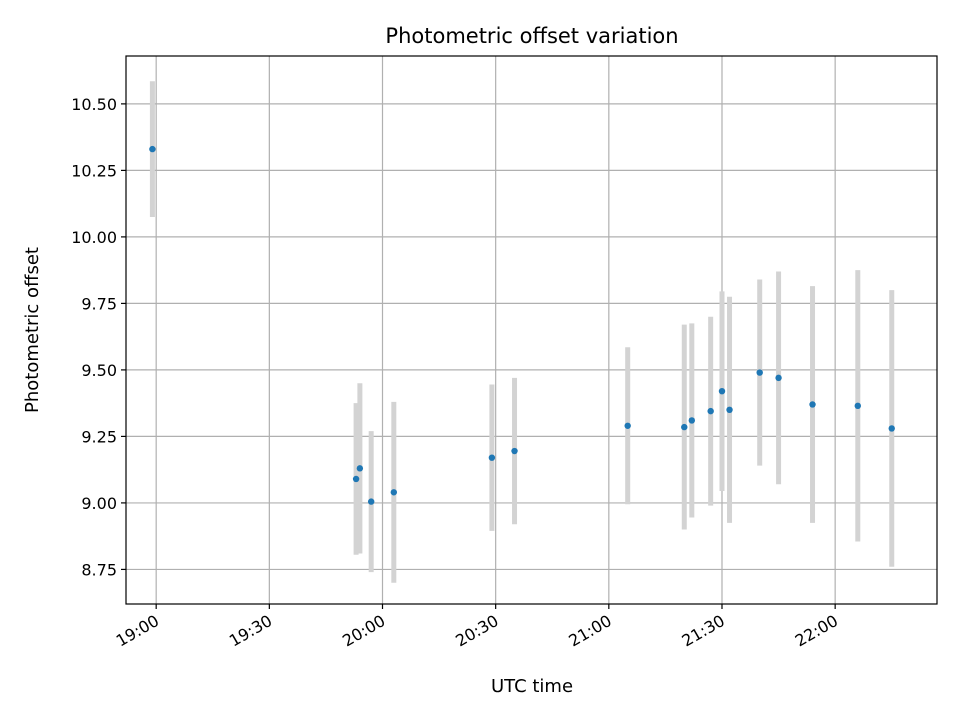 Image resolution: width=960 pixels, height=720 pixels. I want to click on y-tick-label: 10.25, so click(94, 170).